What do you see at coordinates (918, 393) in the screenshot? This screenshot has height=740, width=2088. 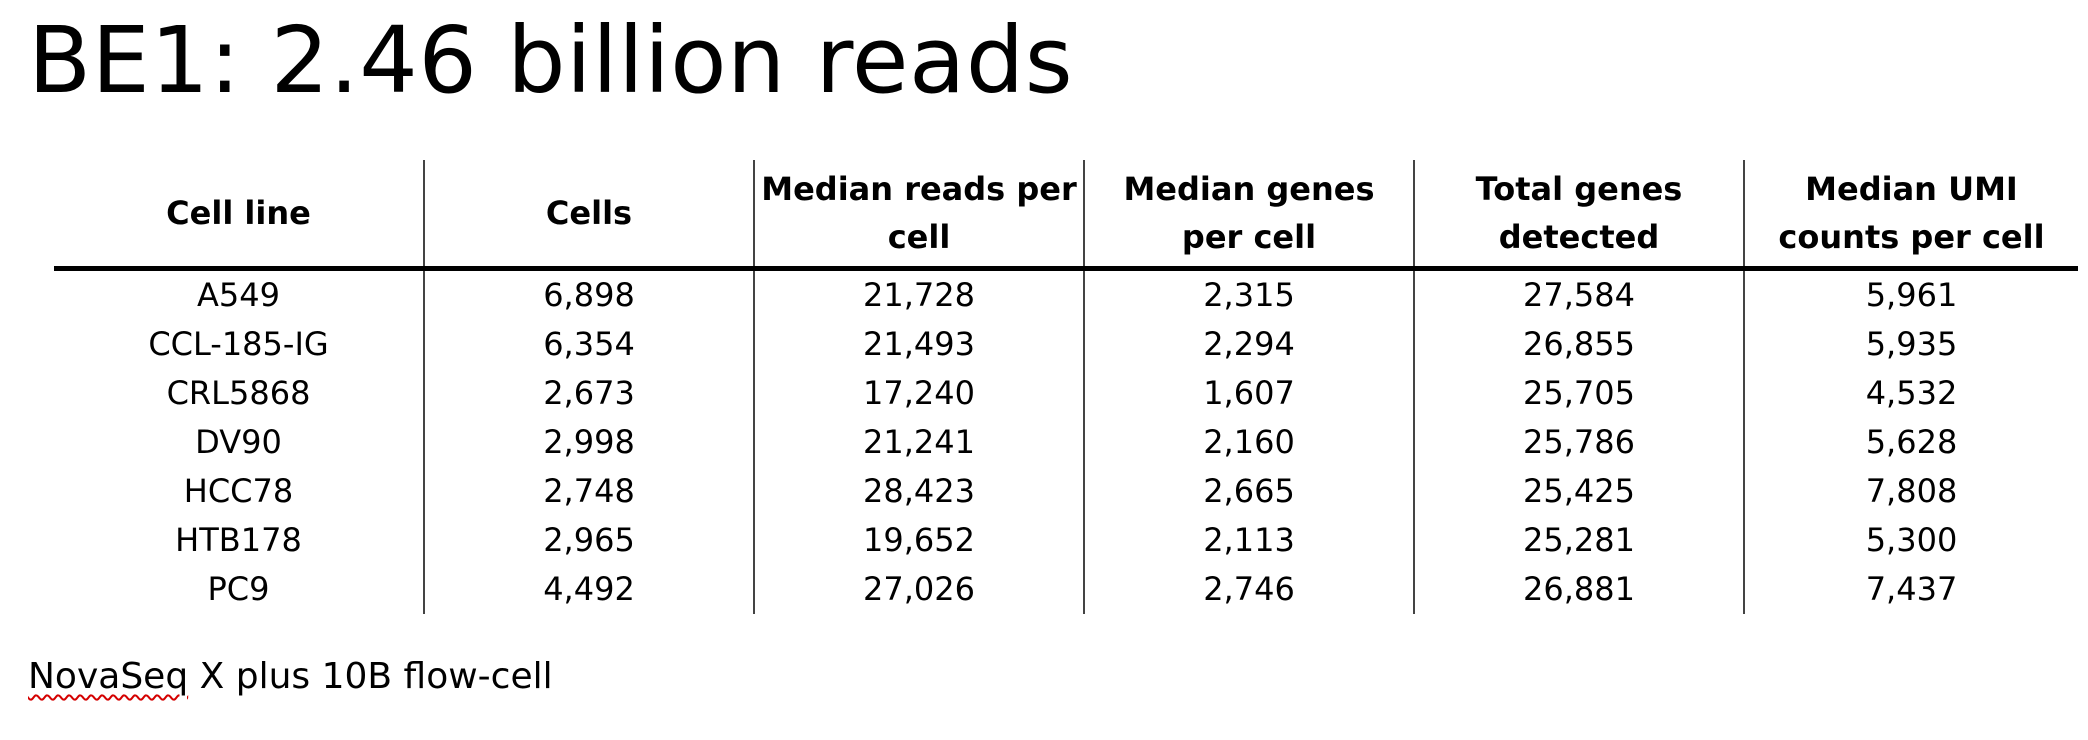 I see `median-reads-value: 17,240` at bounding box center [918, 393].